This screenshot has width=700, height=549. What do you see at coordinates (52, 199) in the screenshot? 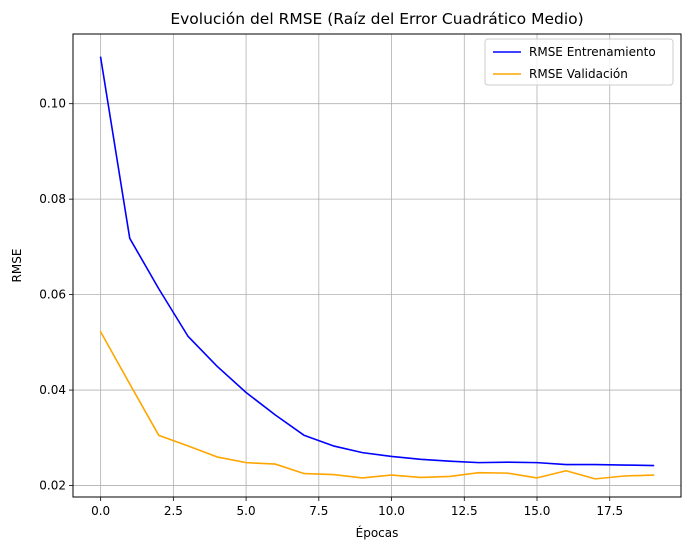
I see `y-tick-label: 0.08` at bounding box center [52, 199].